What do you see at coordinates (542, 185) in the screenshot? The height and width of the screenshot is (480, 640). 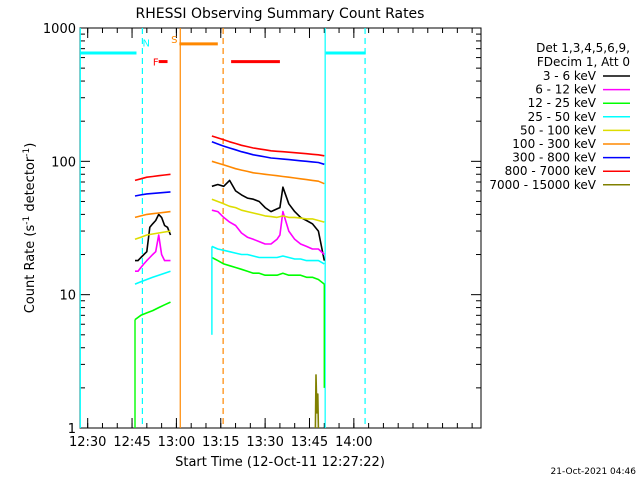 I see `legend-label: 7000 - 15000 keV` at bounding box center [542, 185].